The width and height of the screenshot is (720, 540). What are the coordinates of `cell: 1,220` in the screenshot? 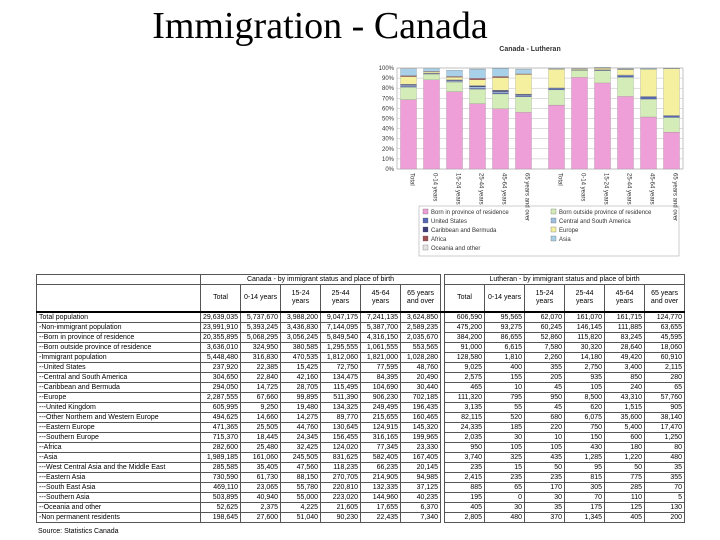 It's located at (625, 457).